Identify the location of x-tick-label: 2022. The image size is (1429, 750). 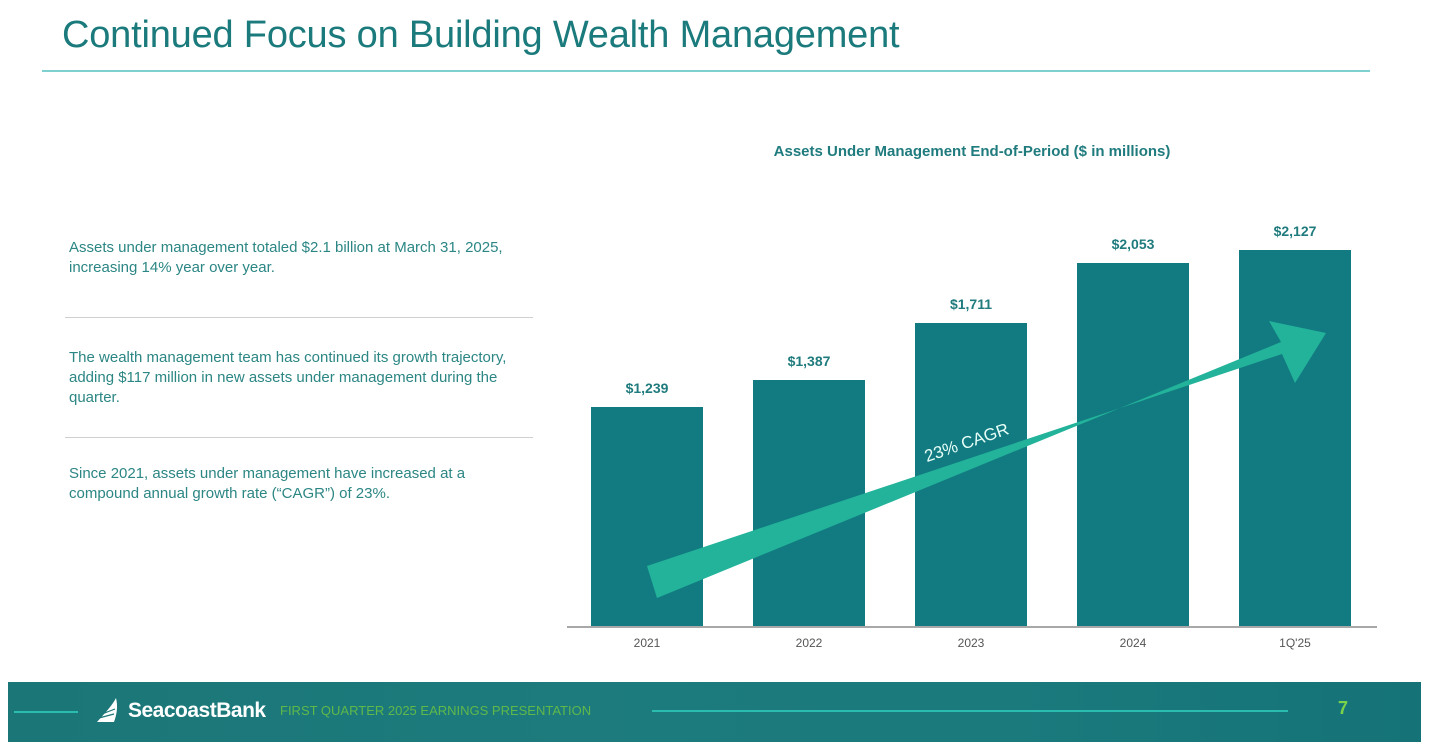
(809, 643).